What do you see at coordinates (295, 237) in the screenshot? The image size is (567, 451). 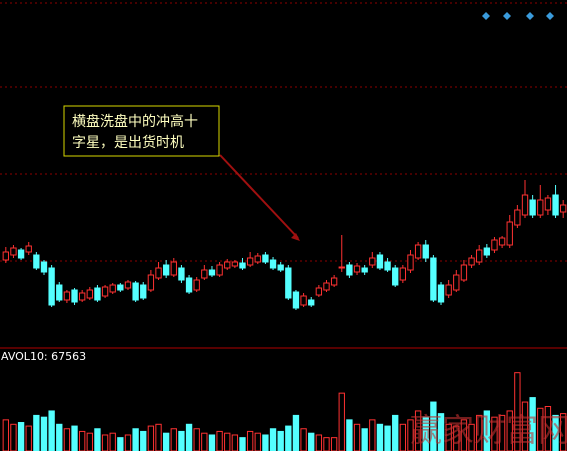 I see `arrow-head` at bounding box center [295, 237].